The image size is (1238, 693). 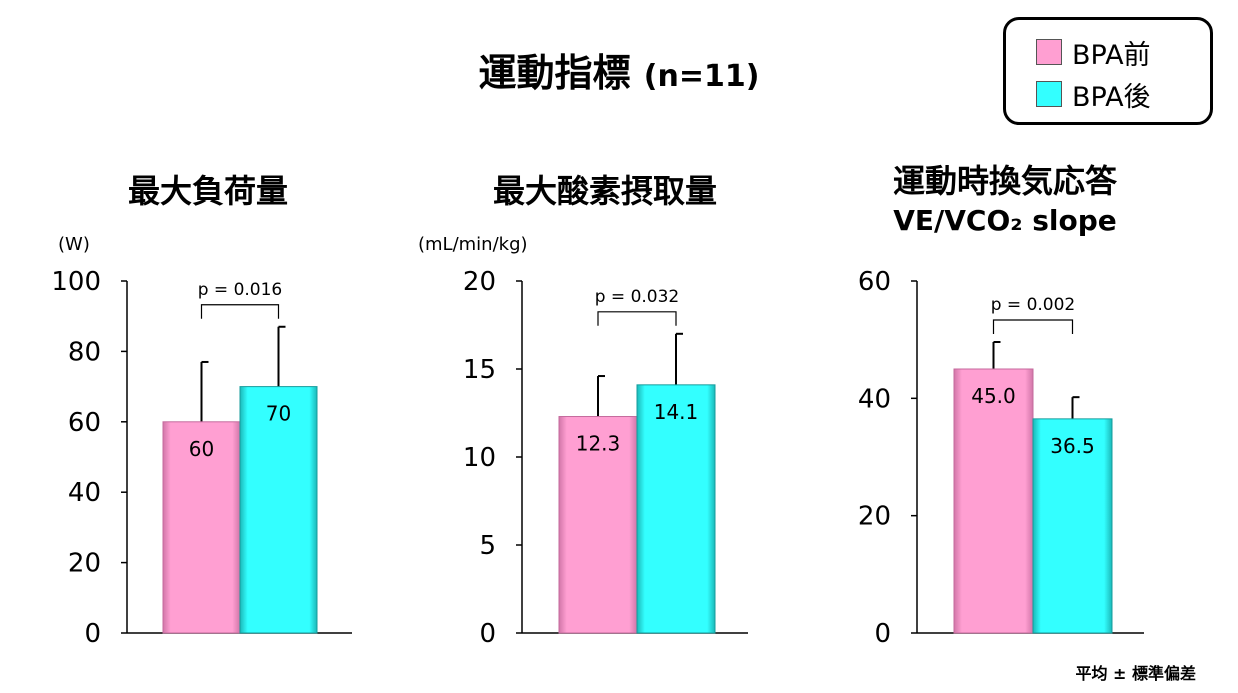 I want to click on bar-value-label: 36.5, so click(x=1072, y=446).